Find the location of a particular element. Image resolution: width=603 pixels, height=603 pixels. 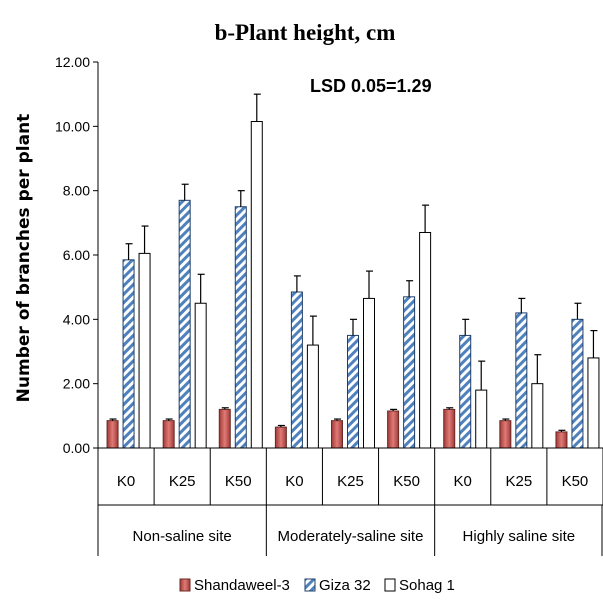

legend-label: Sohag 1 is located at coordinates (427, 585).